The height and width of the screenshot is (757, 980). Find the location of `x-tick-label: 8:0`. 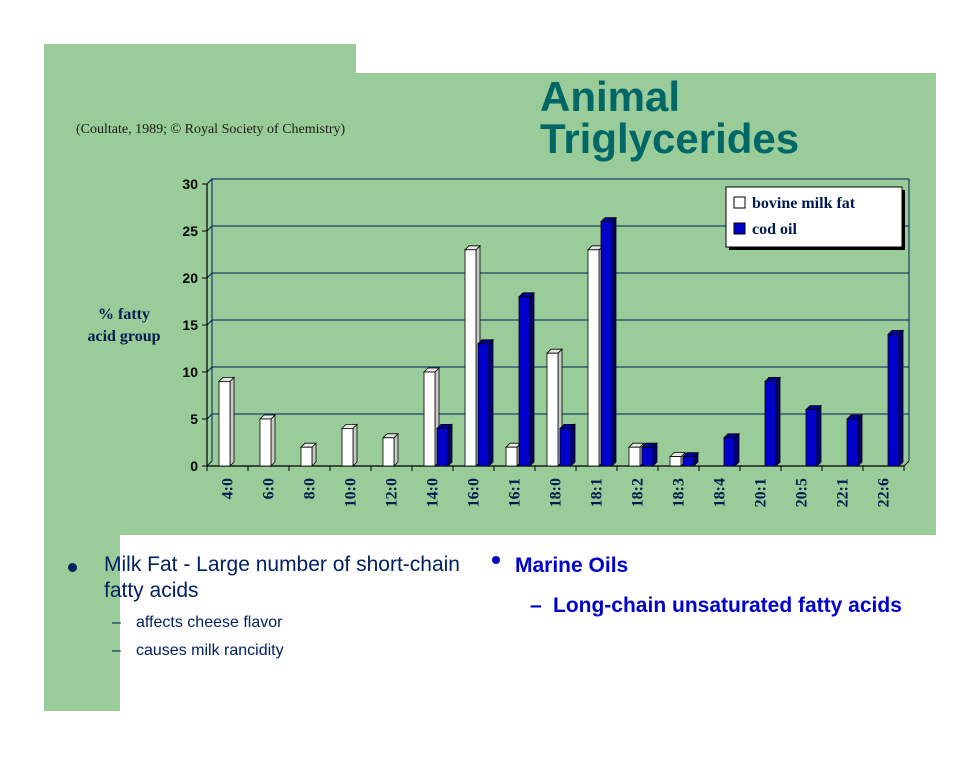

x-tick-label: 8:0 is located at coordinates (310, 488).